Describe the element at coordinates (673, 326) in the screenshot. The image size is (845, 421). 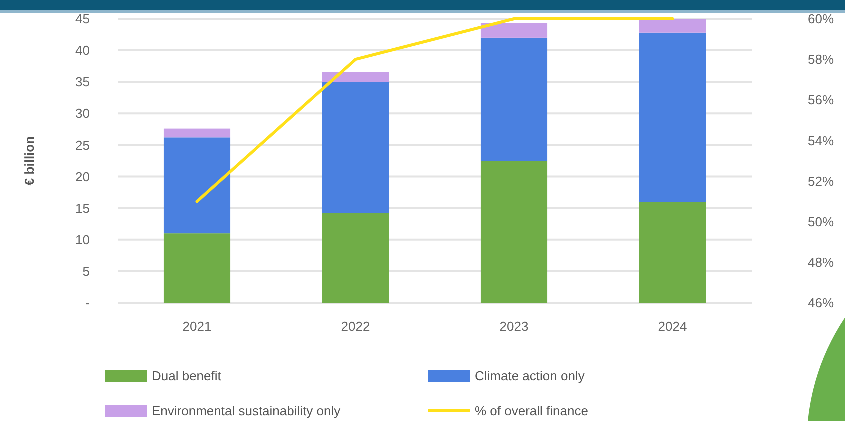
I see `x-tick-label: 2024` at that location.